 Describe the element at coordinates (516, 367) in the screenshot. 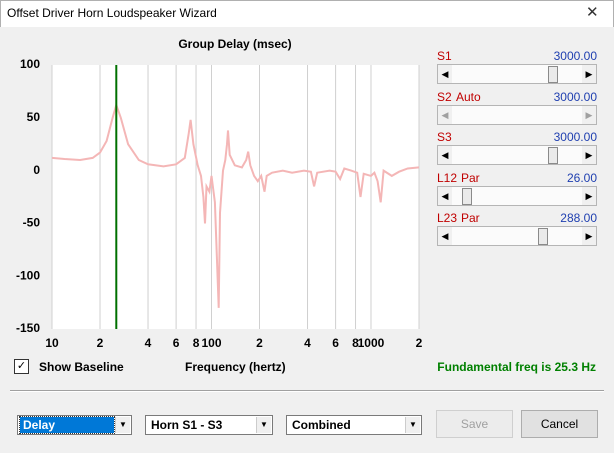

I see `status-text: Fundamental freq is 25.3 Hz` at that location.